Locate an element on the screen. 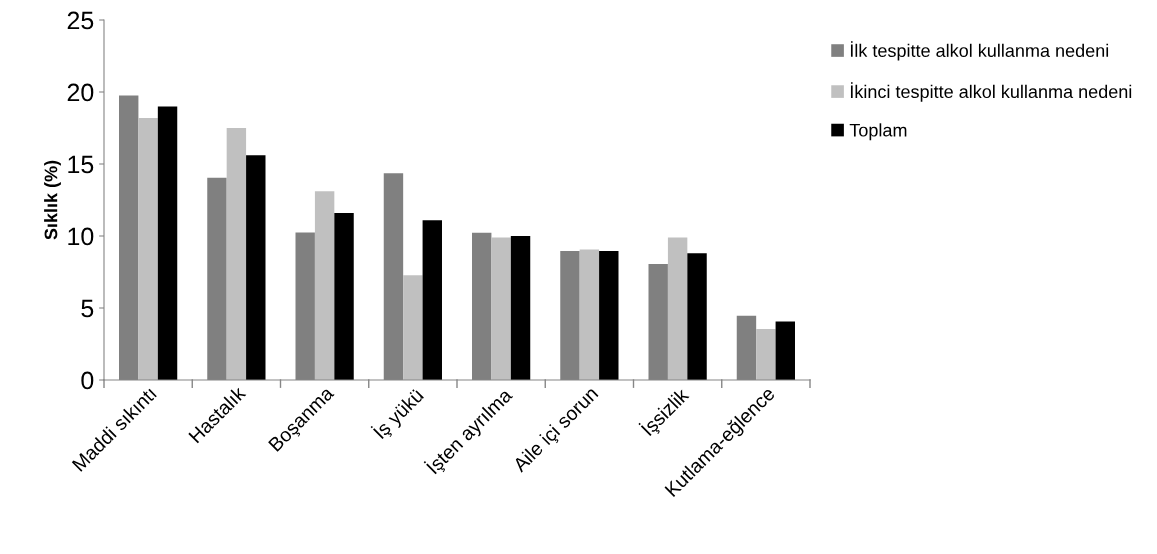  y-tick-label: 15 is located at coordinates (81, 164).